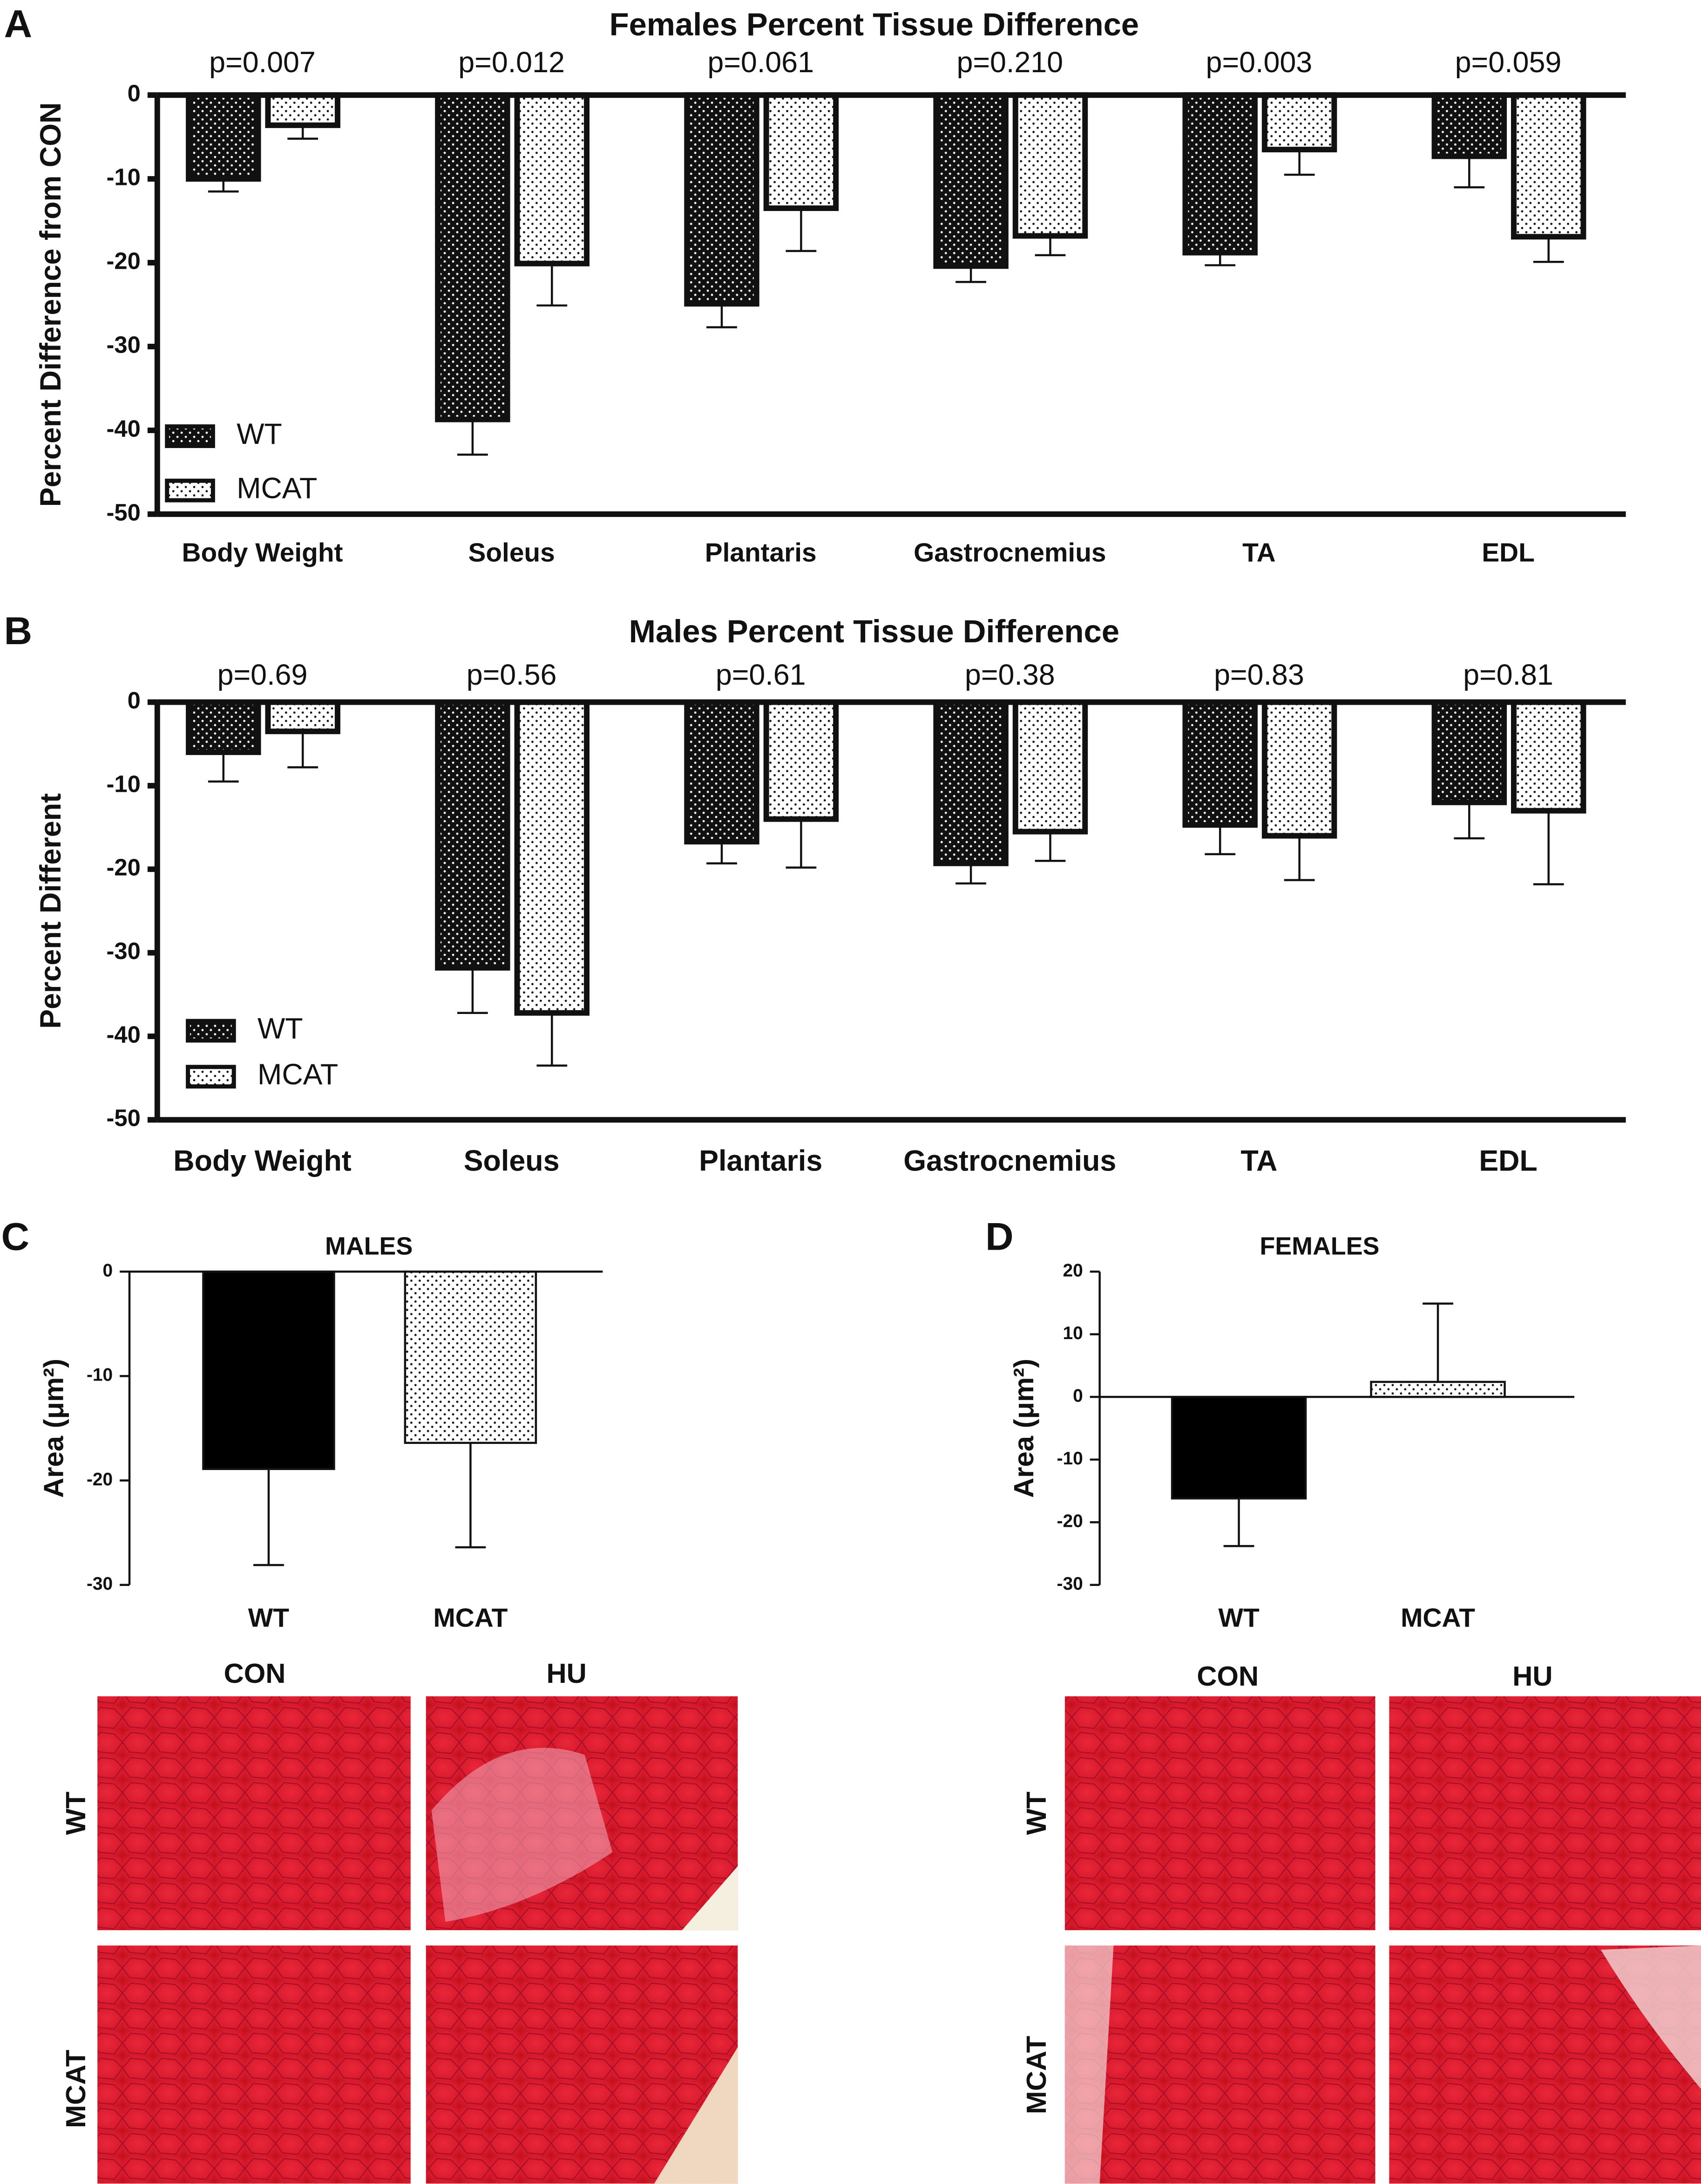 The image size is (1701, 2184). I want to click on p-value: p=0.61, so click(761, 675).